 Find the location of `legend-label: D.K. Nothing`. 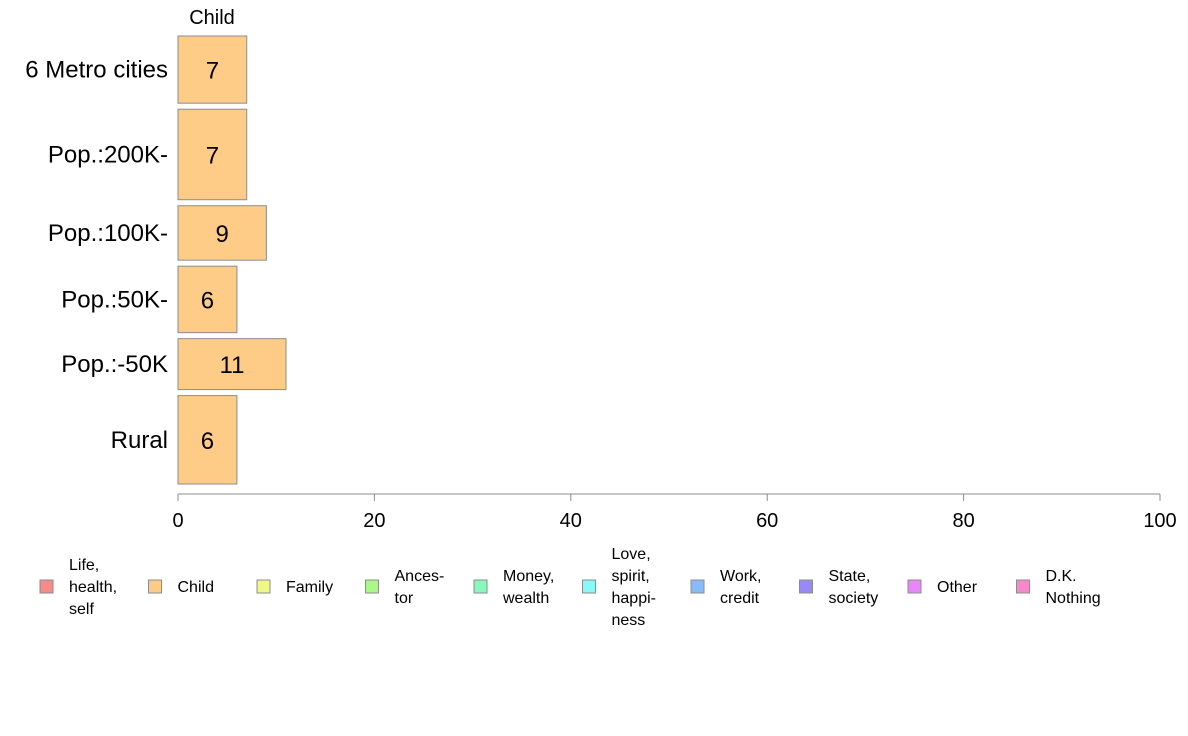

legend-label: D.K. Nothing is located at coordinates (1073, 587).